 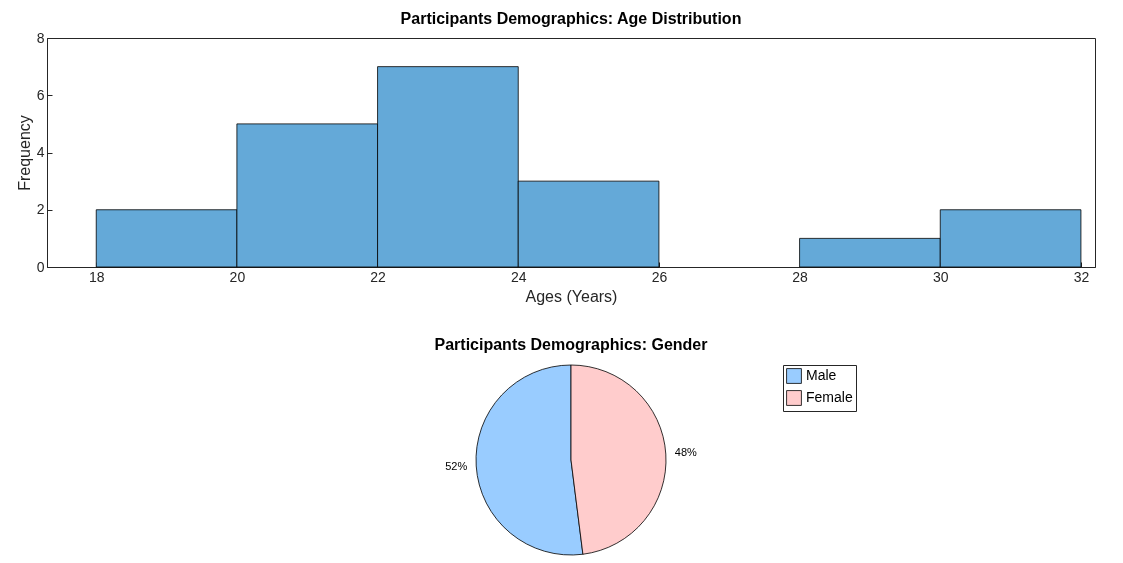 I want to click on legend-label: Male, so click(x=821, y=375).